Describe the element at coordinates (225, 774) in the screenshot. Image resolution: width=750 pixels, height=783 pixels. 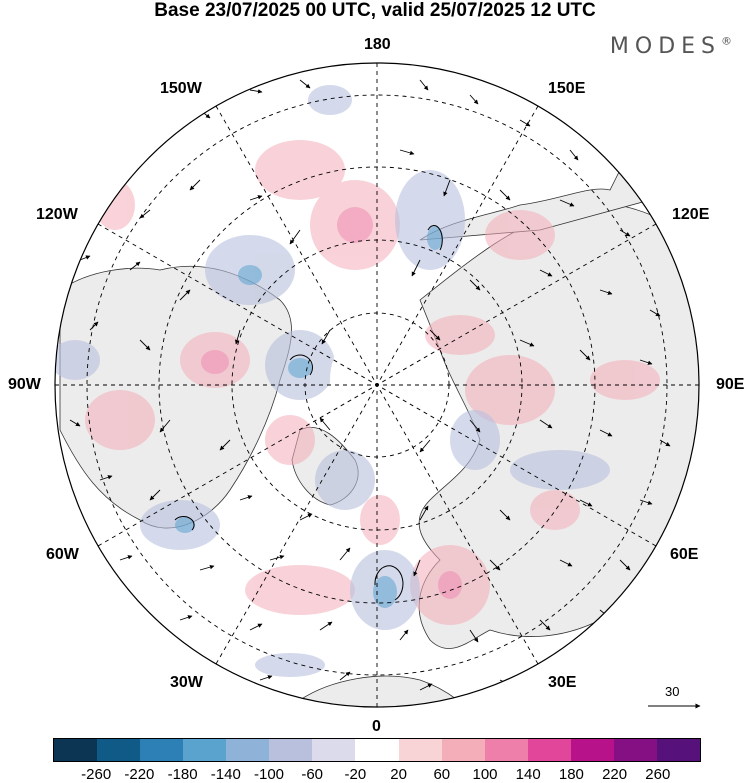
I see `colorbar-tick-label: -140` at that location.